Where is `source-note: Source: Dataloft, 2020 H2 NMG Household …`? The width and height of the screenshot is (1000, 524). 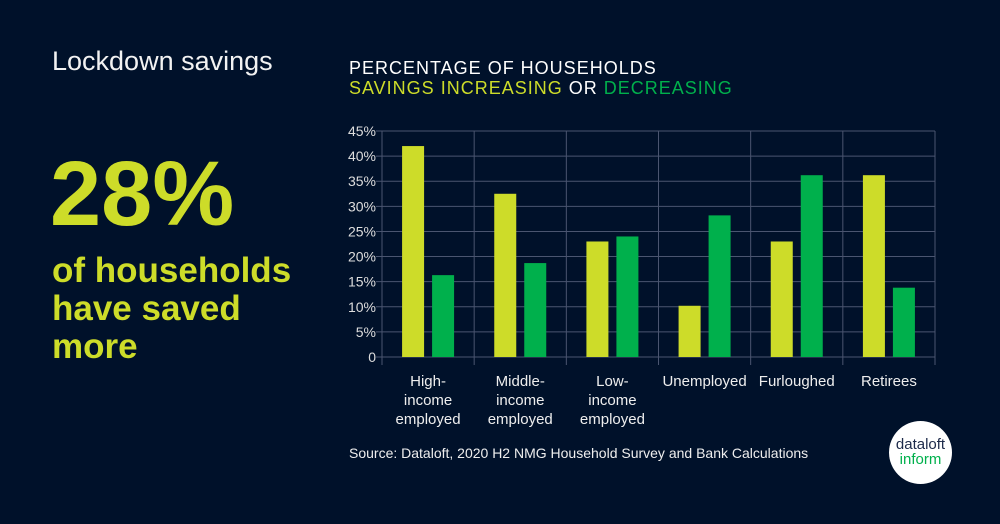
source-note: Source: Dataloft, 2020 H2 NMG Household … is located at coordinates (579, 453).